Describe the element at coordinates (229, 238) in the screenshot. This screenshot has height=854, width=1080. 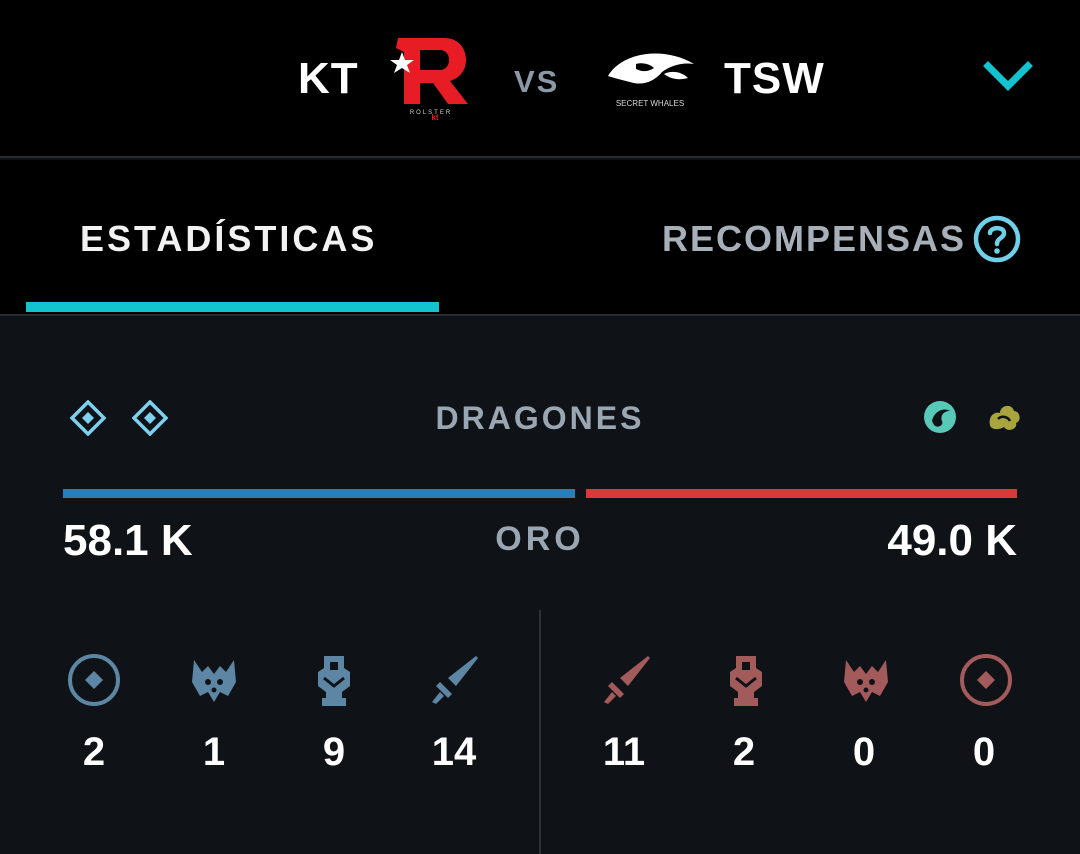
I see `tab-estadisticas: ESTADÍSTICAS` at that location.